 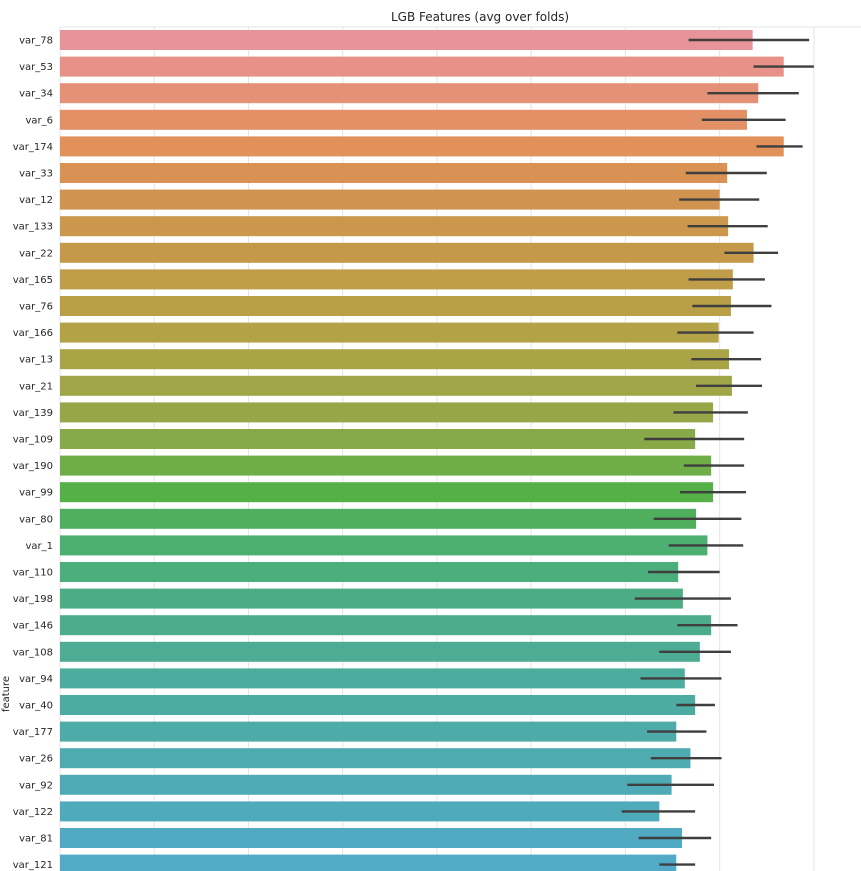 What do you see at coordinates (33, 626) in the screenshot?
I see `y-tick-label: var_146` at bounding box center [33, 626].